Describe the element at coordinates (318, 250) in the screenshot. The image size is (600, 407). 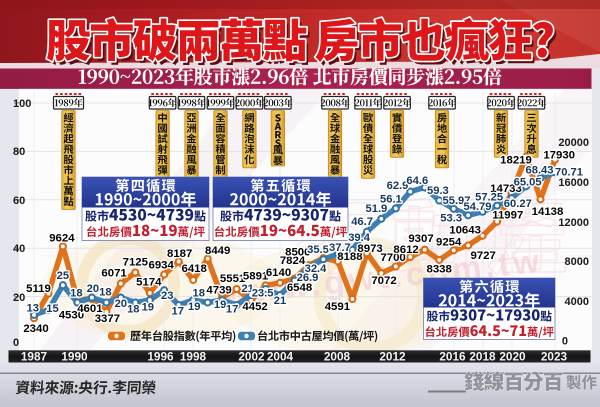
I see `svg-text: 35.5` at that location.